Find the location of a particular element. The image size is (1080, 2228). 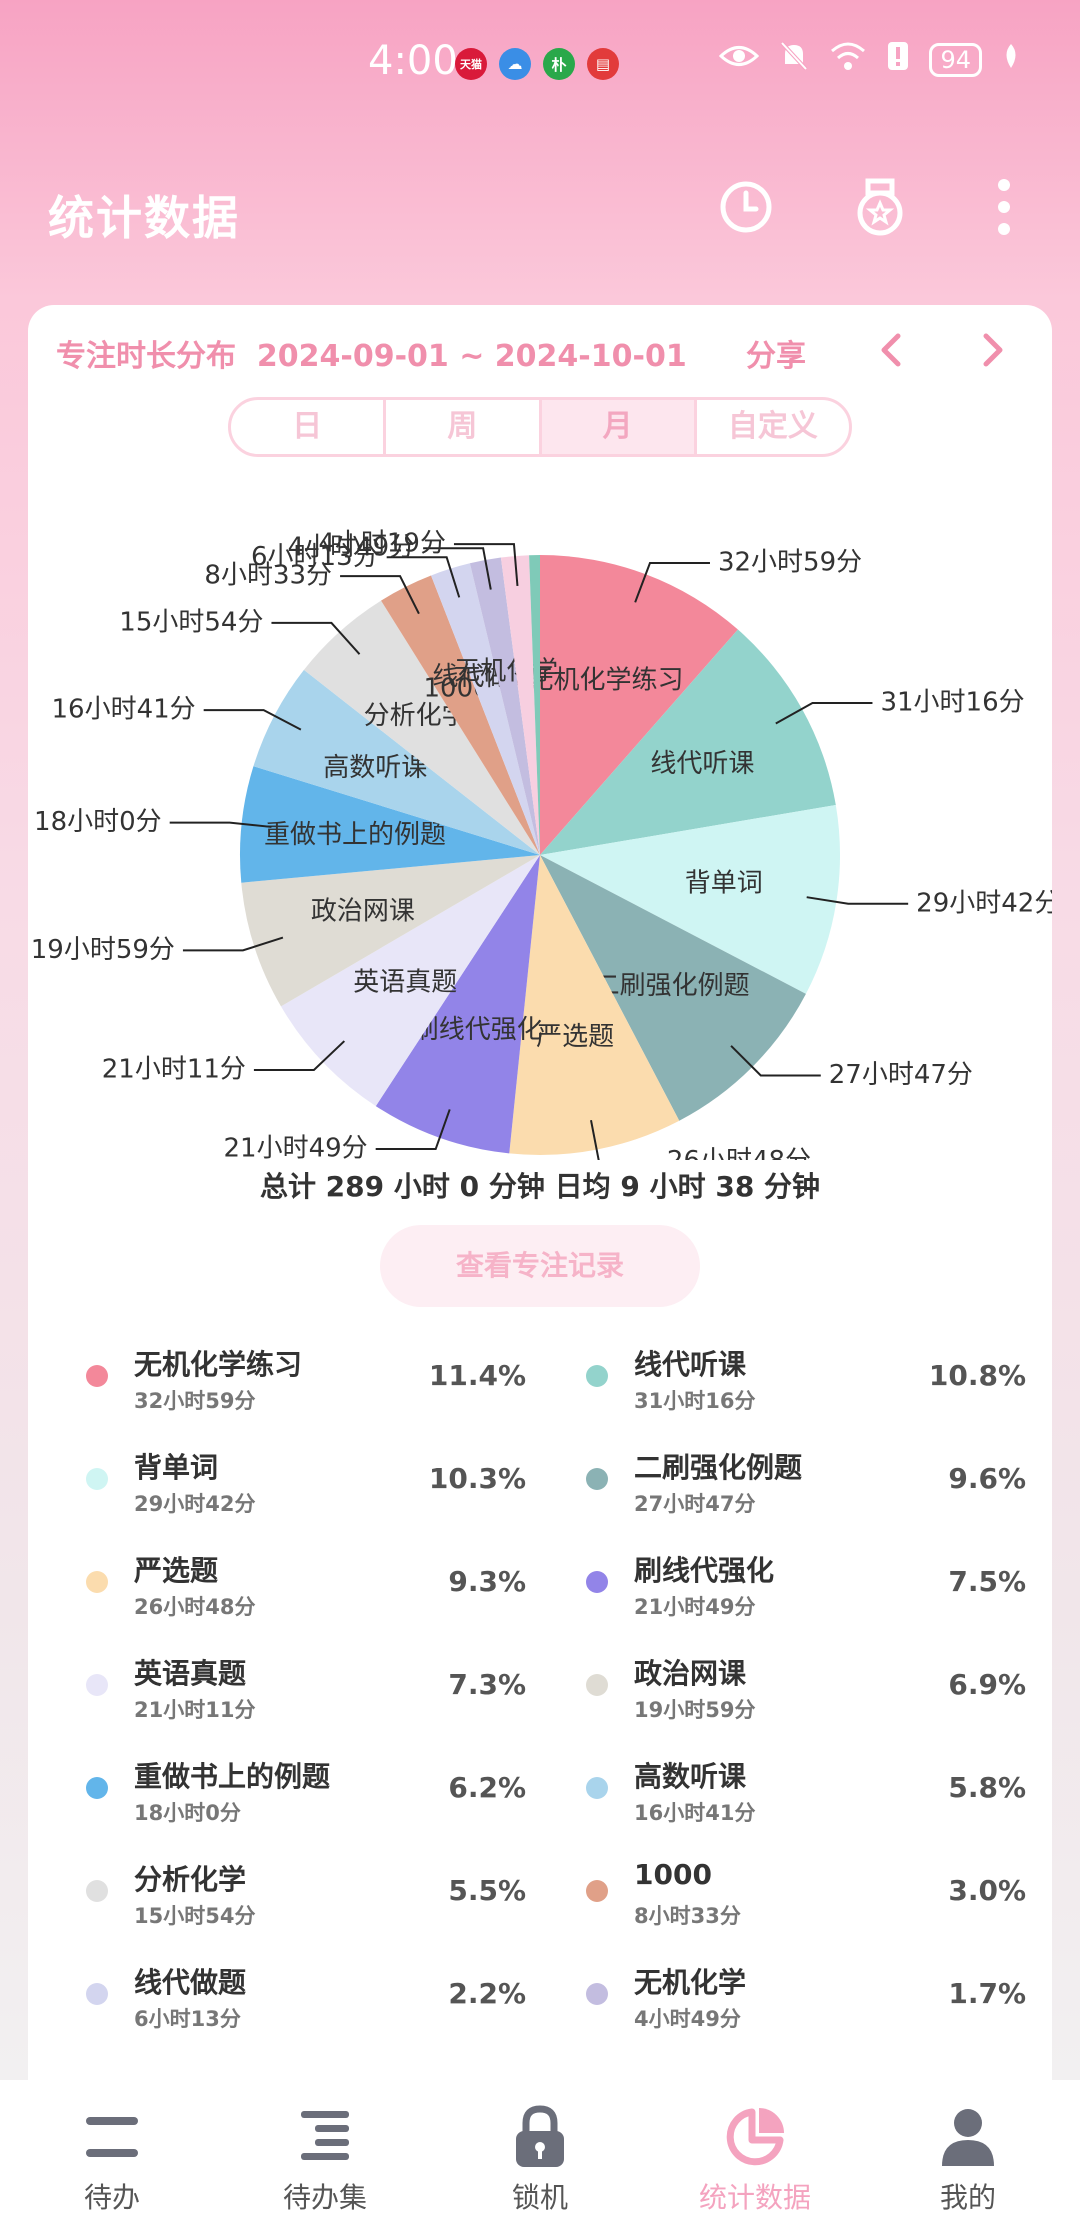

pie-chart-icon is located at coordinates (755, 2137).